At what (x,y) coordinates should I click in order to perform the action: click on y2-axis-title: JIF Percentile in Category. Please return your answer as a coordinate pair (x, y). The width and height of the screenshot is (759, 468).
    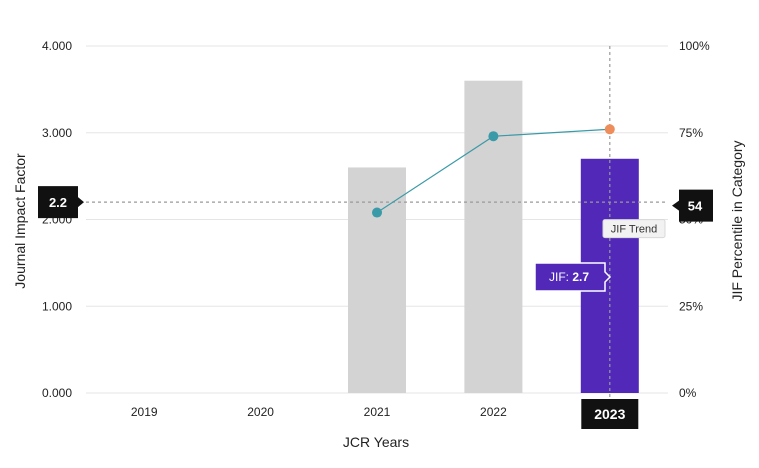
    Looking at the image, I should click on (737, 220).